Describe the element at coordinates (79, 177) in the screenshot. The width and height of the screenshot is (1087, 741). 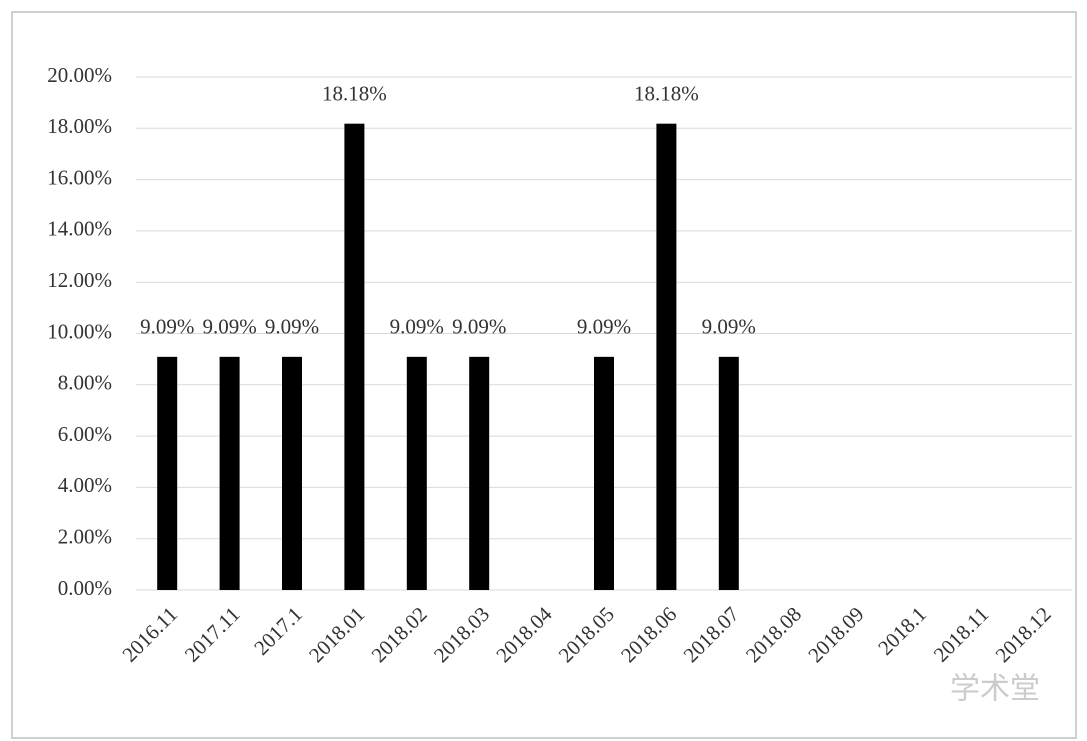
I see `y-tick-label: 16.00%` at that location.